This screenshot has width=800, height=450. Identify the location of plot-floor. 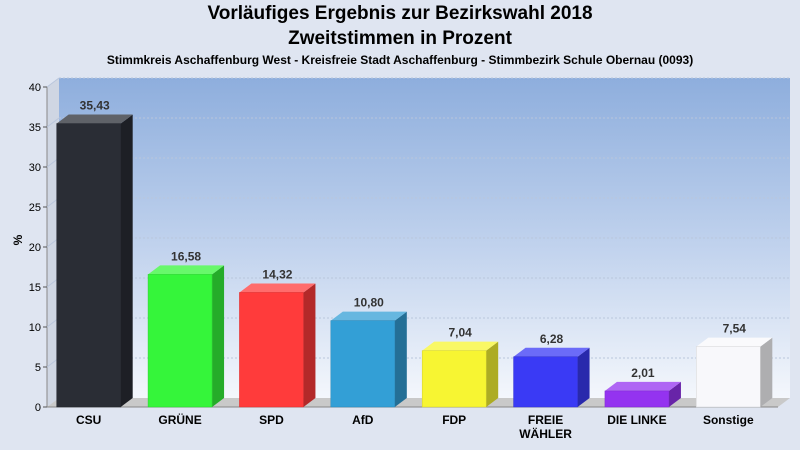
(418, 402).